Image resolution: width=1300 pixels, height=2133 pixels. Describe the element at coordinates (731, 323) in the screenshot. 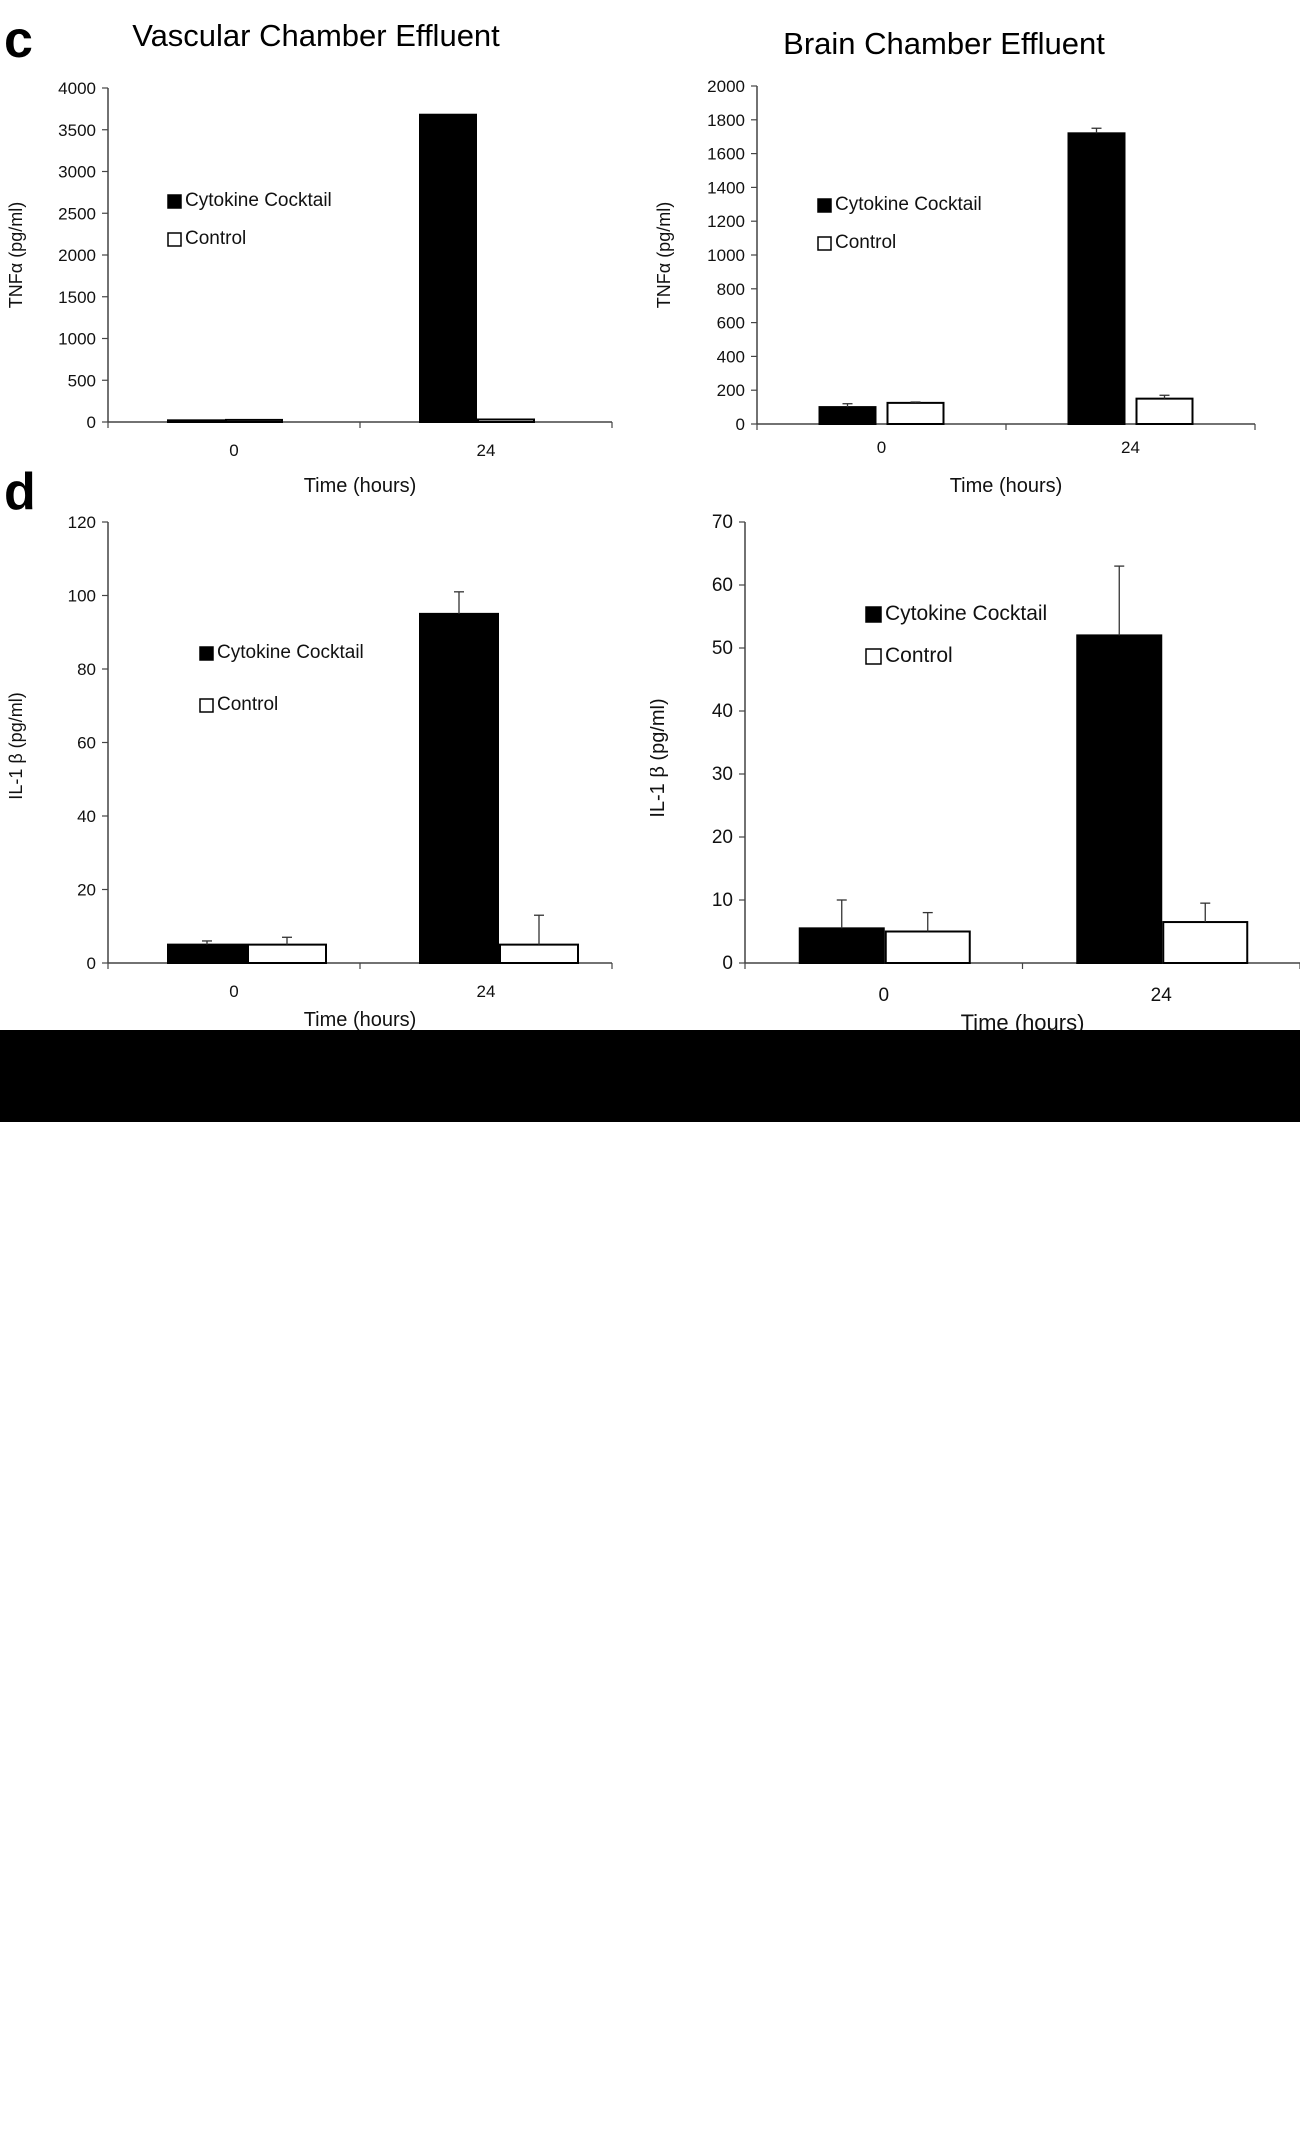

I see `y-tick-label: 600` at that location.